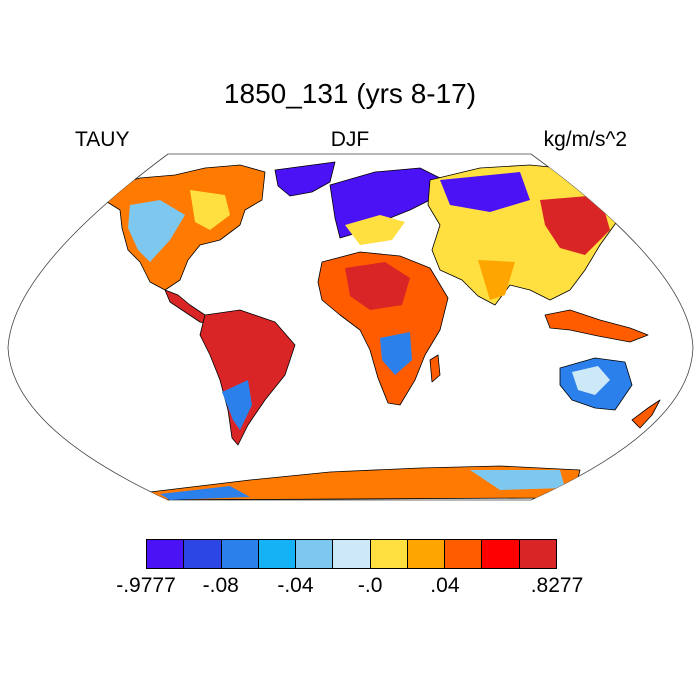 The height and width of the screenshot is (700, 700). I want to click on africa-blue, so click(396, 353).